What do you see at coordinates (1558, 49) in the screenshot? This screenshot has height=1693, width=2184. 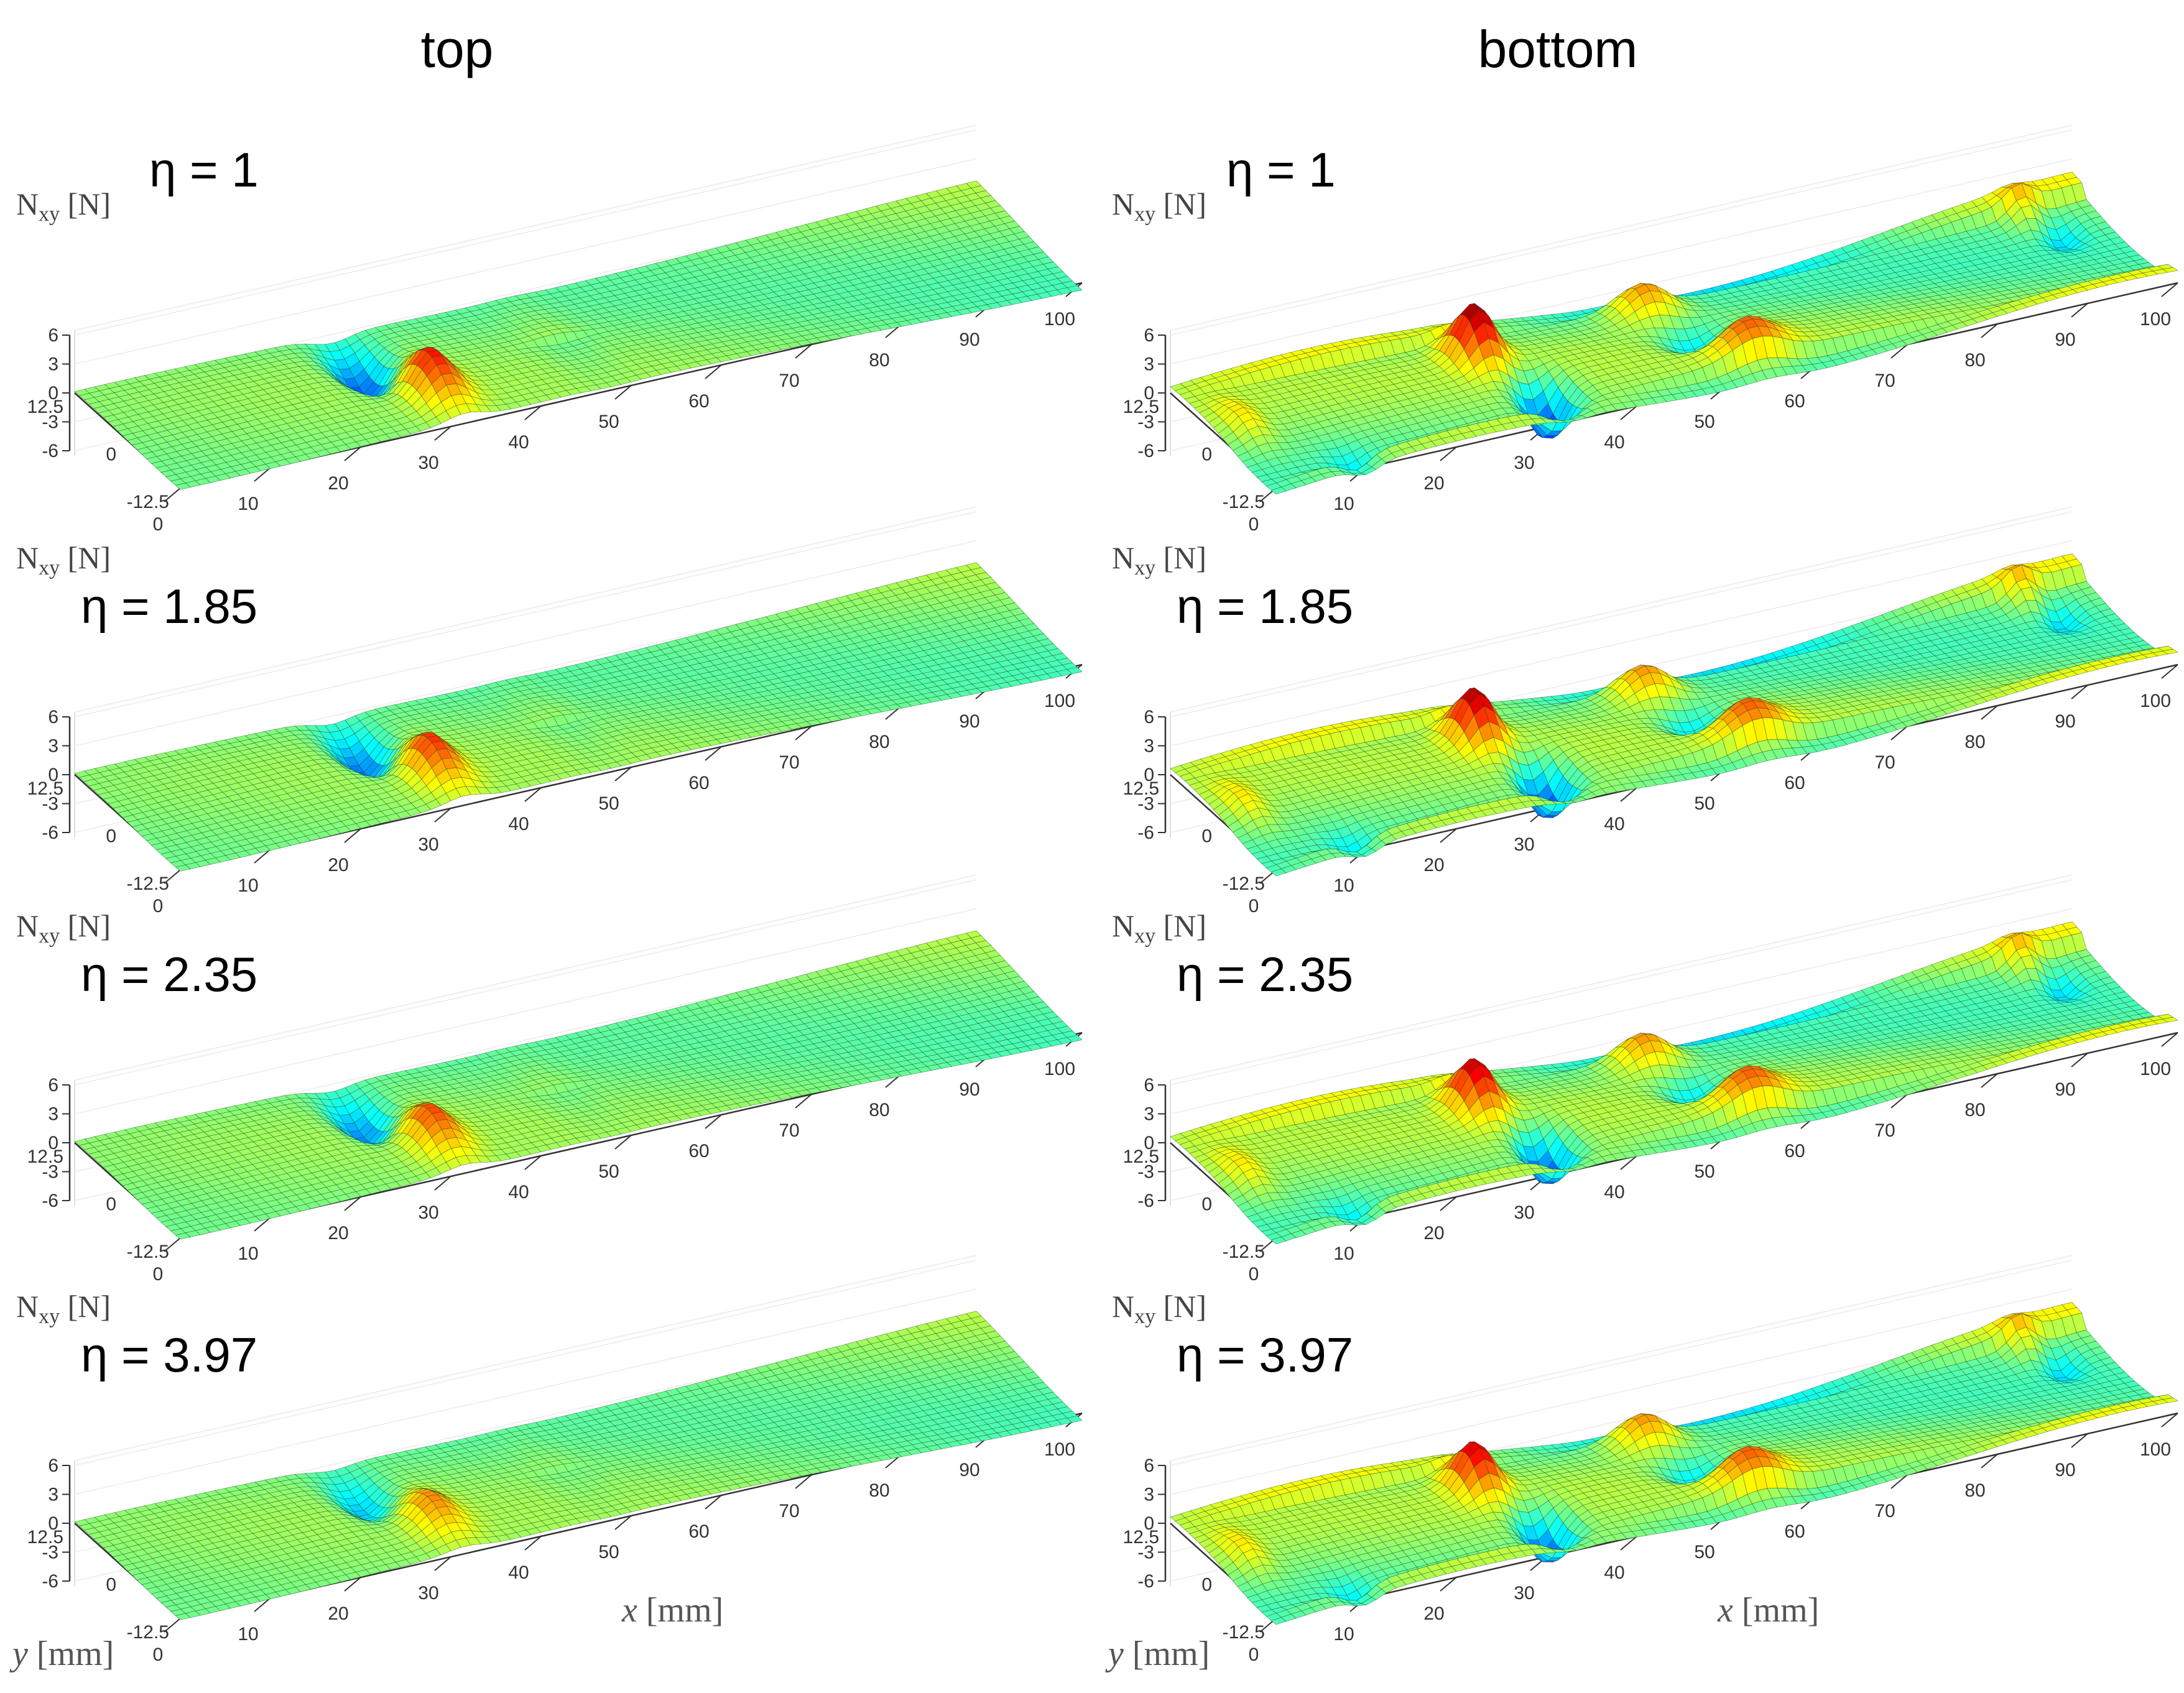 I see `column-title-bottom: bottom` at bounding box center [1558, 49].